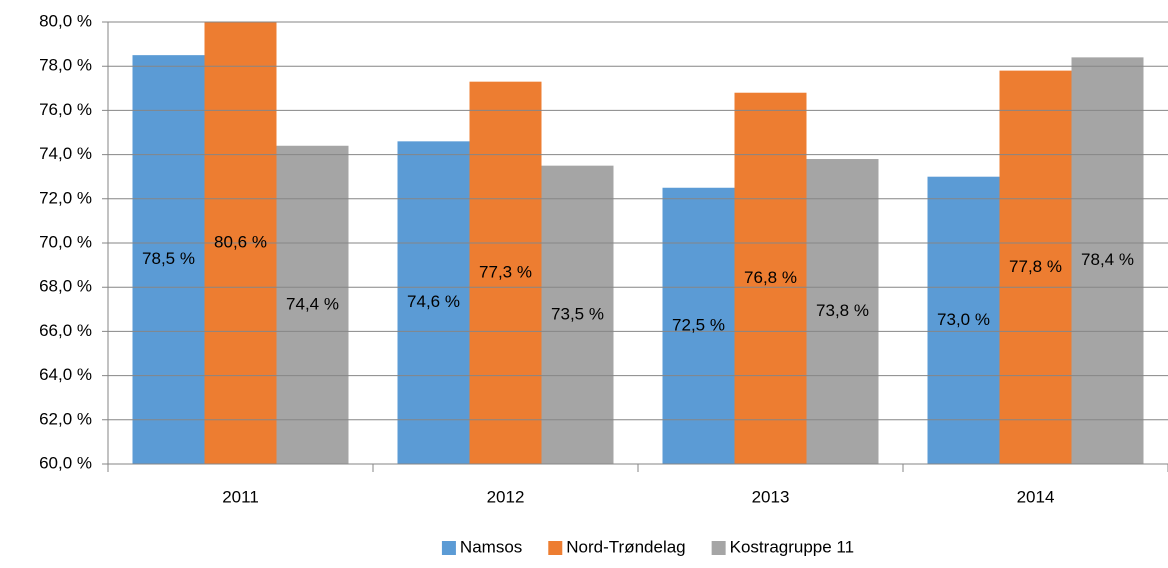 Image resolution: width=1168 pixels, height=568 pixels. Describe the element at coordinates (65, 197) in the screenshot. I see `y-tick-label: 72,0 %` at that location.